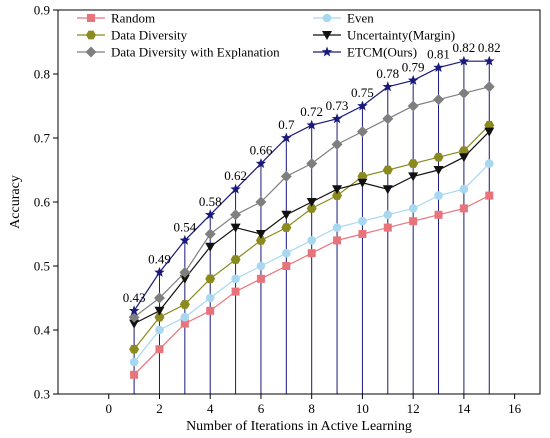 The image size is (550, 438). Describe the element at coordinates (42, 74) in the screenshot. I see `y-tick-label: 0.8` at that location.